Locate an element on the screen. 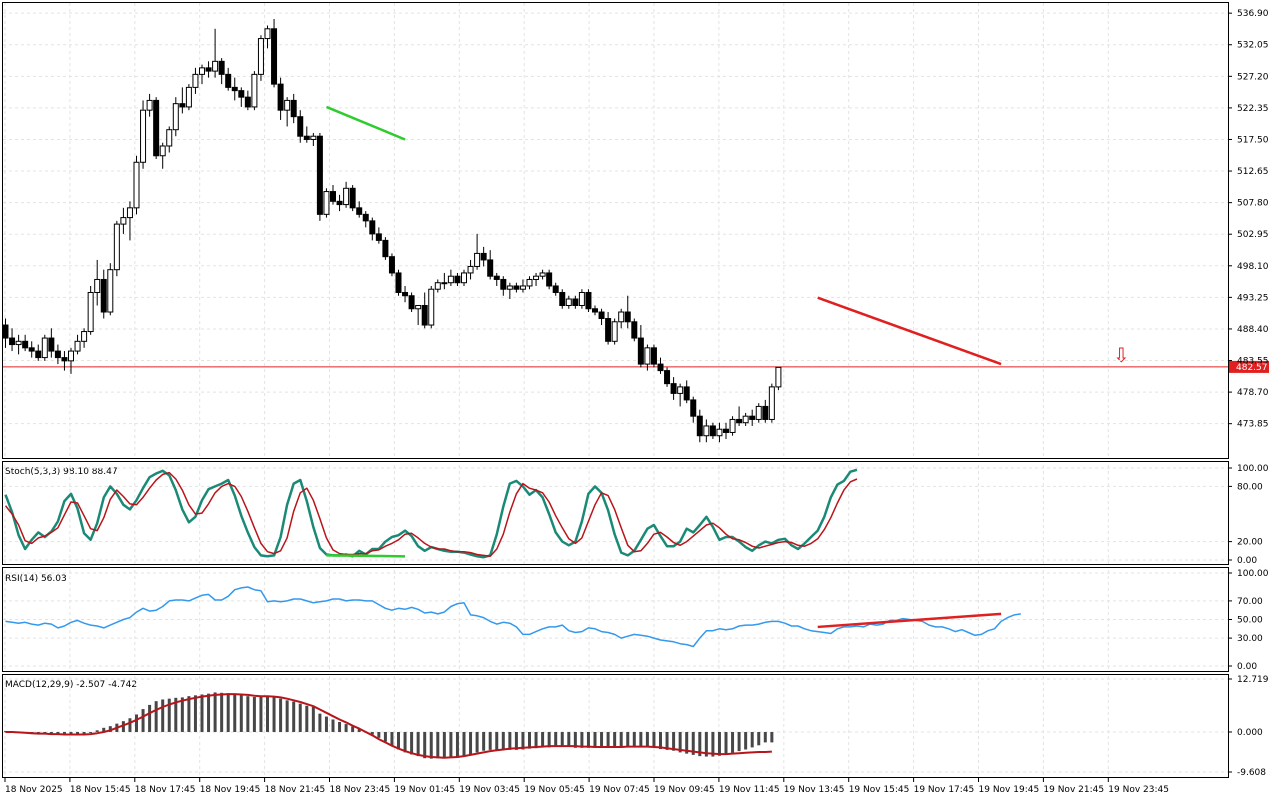 Image resolution: width=1280 pixels, height=800 pixels. macd-panel-frame is located at coordinates (615, 726).